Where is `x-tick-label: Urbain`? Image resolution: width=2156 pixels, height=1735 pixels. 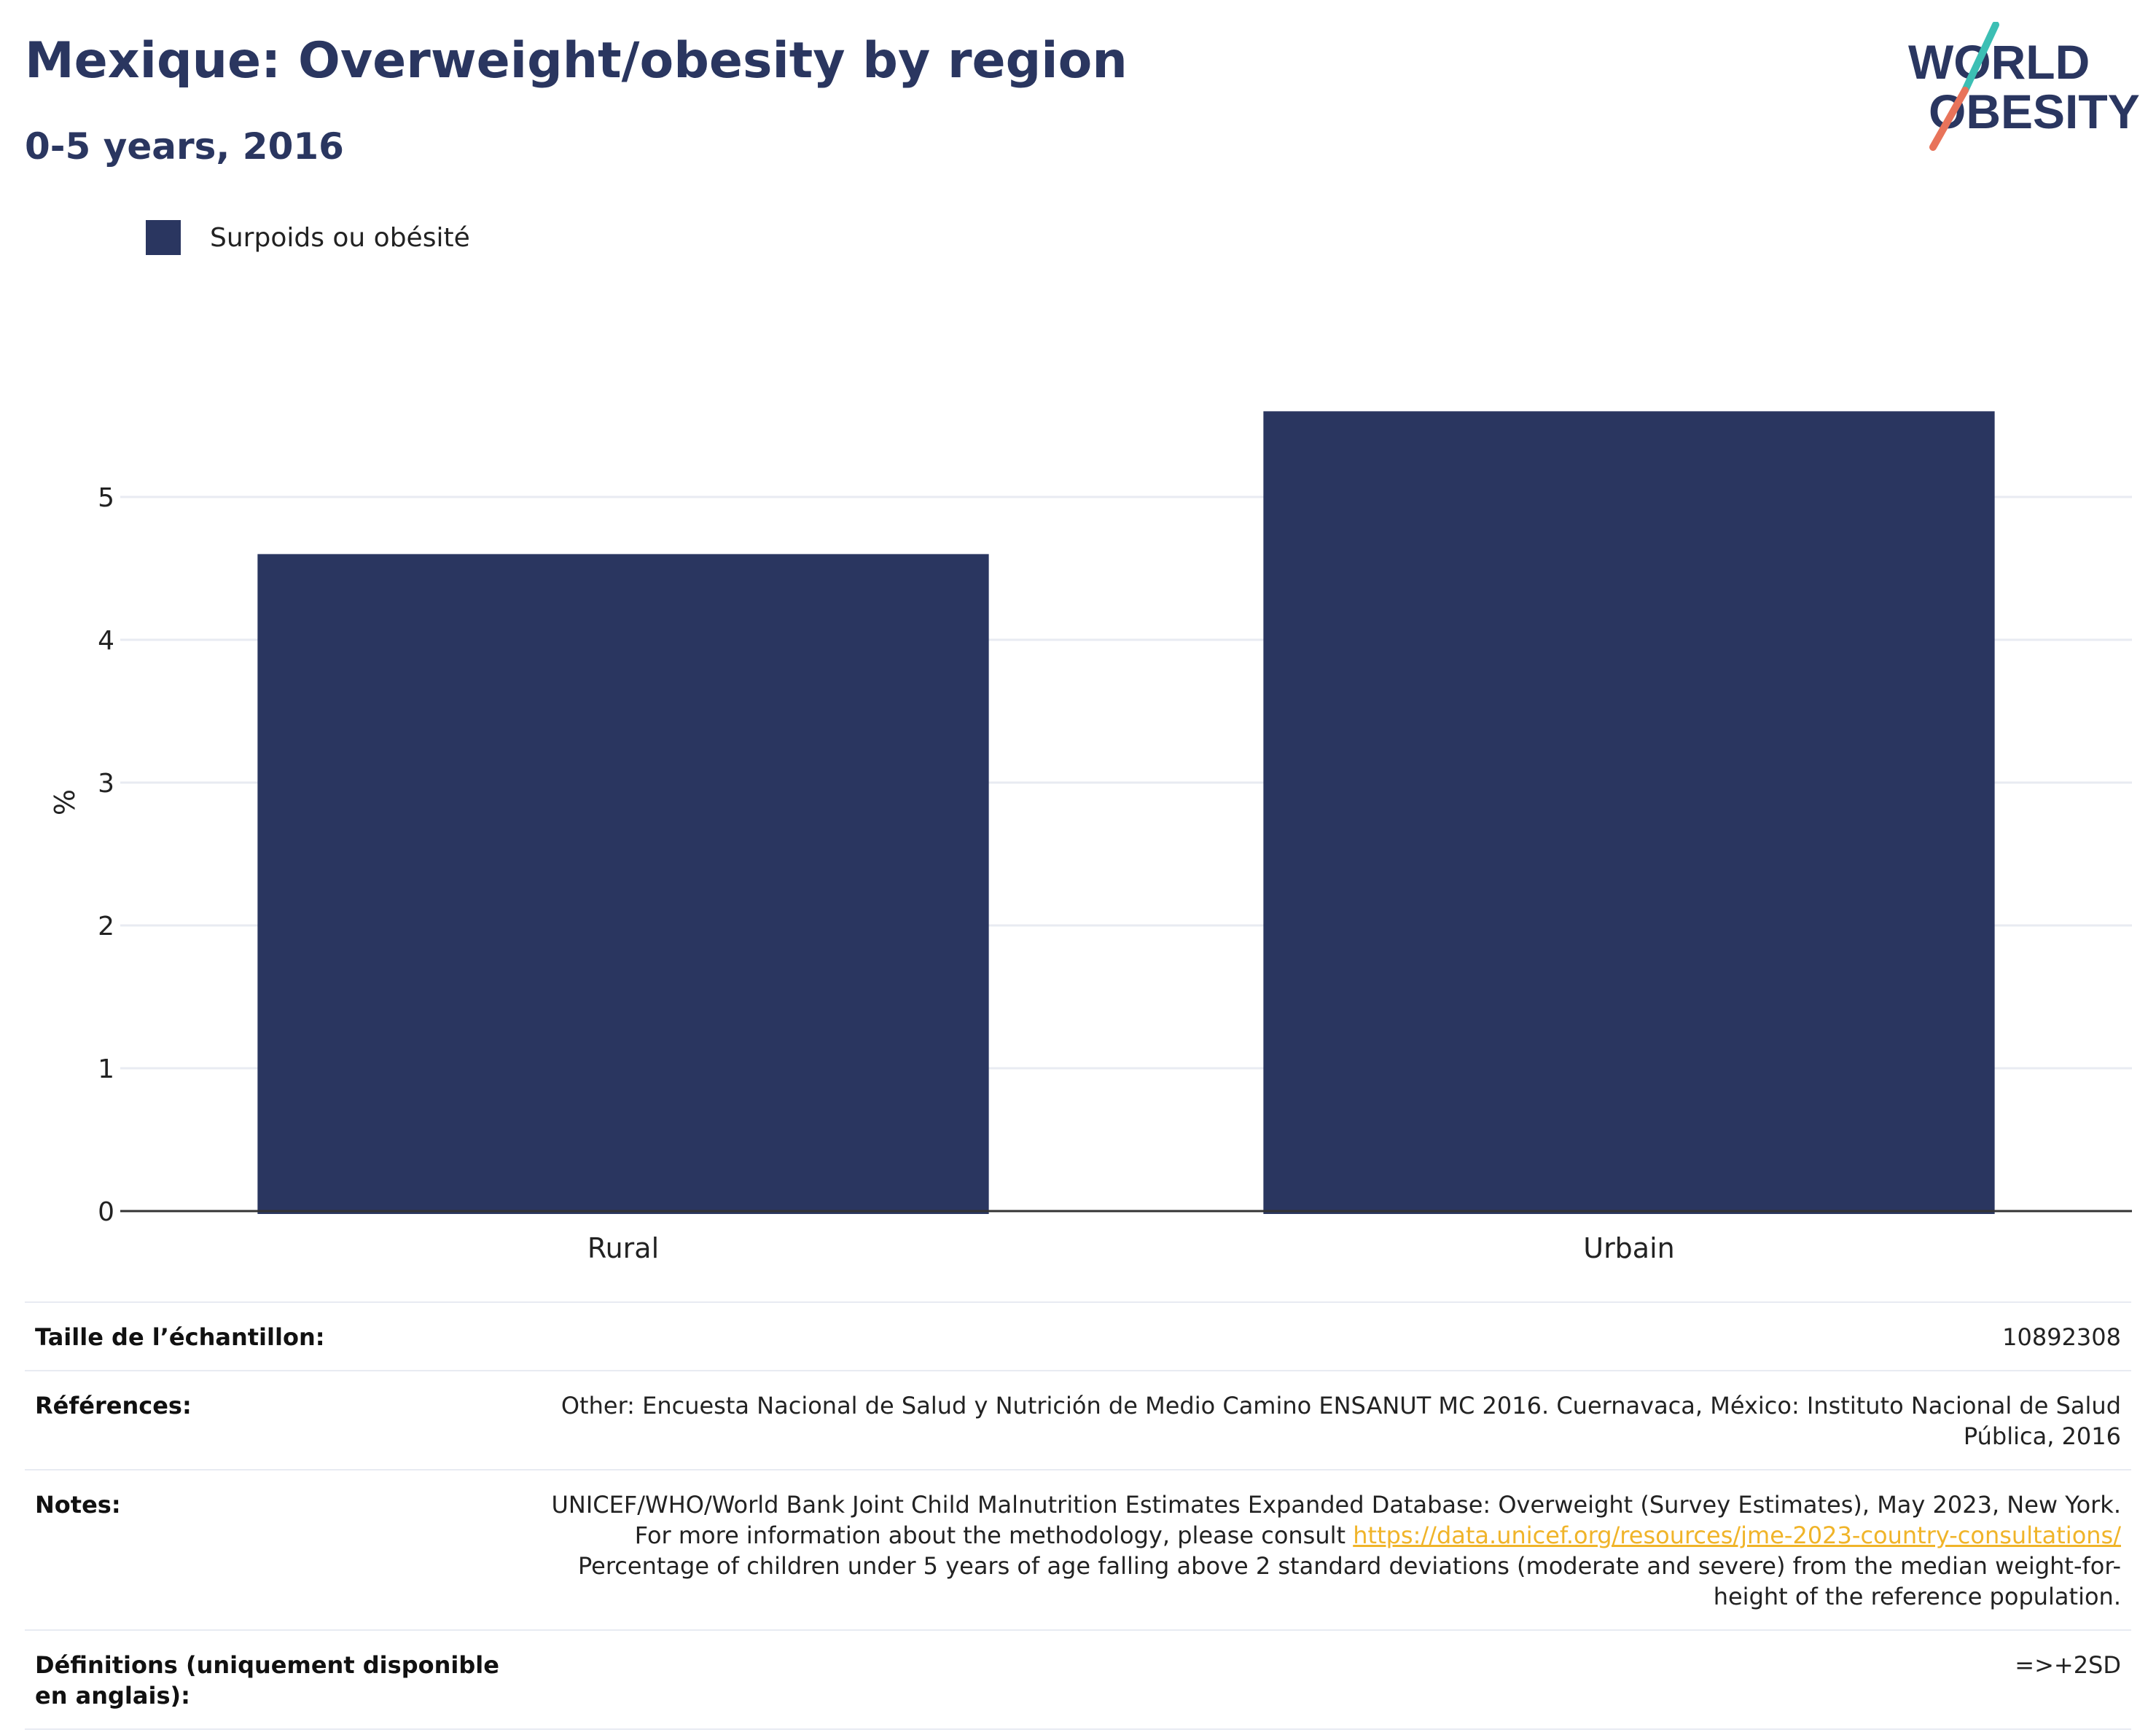 x-tick-label: Urbain is located at coordinates (1629, 1248).